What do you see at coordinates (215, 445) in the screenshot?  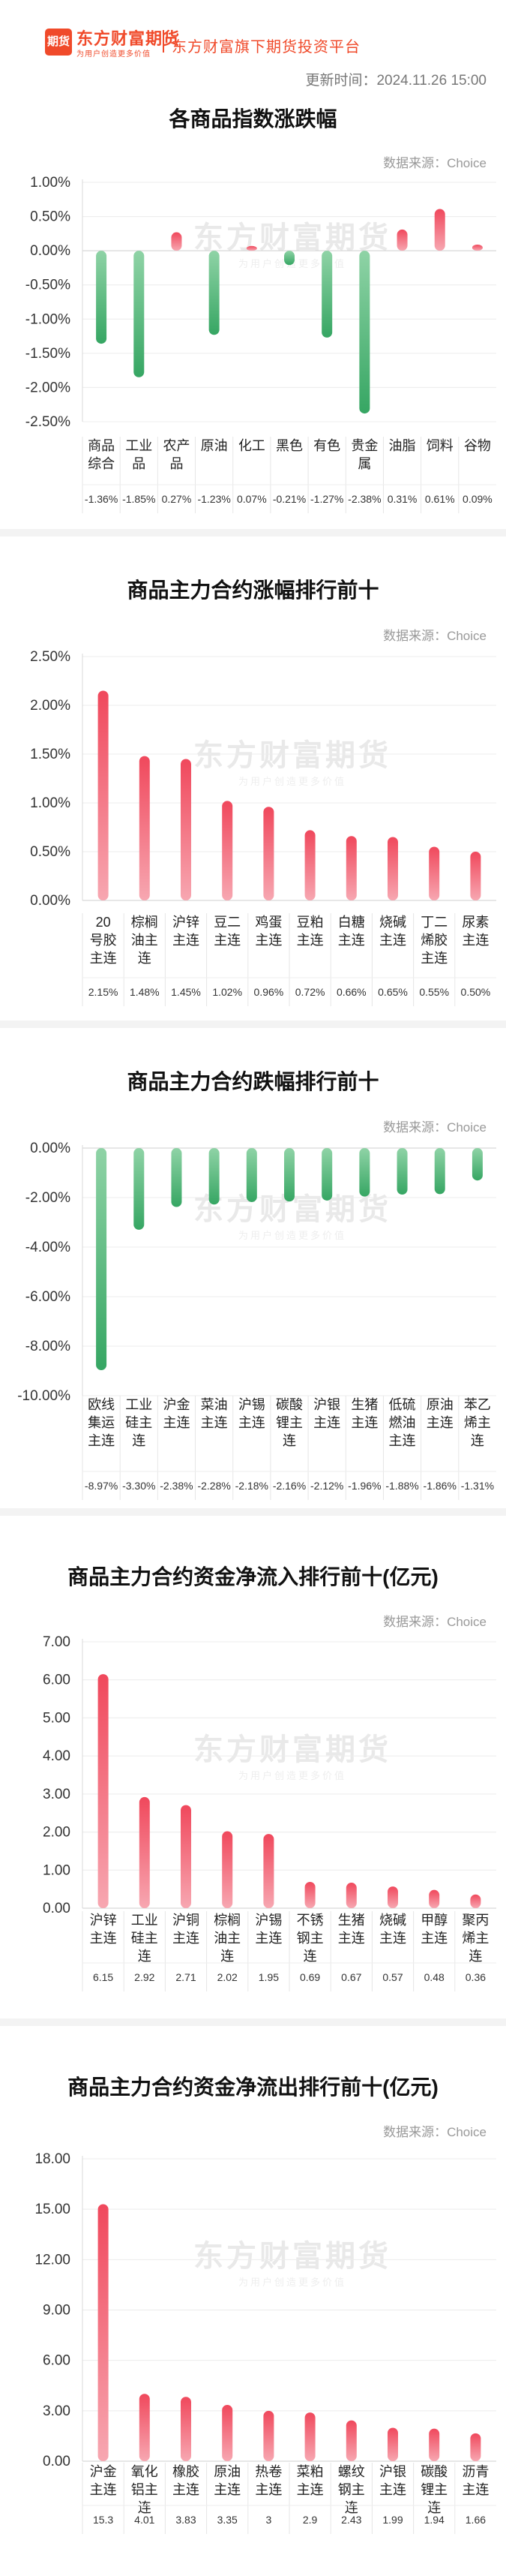 I see `category-label: 原油` at bounding box center [215, 445].